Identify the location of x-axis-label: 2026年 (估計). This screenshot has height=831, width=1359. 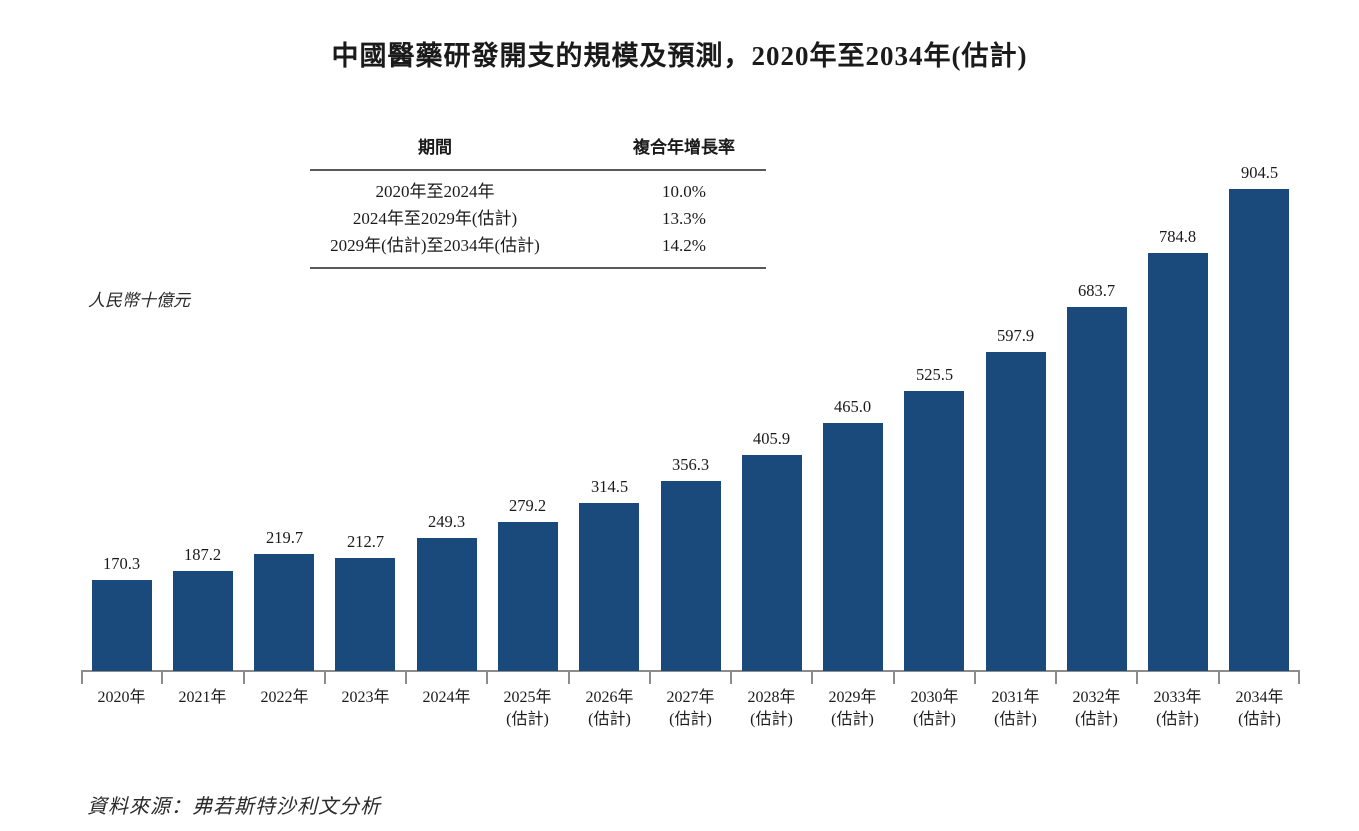
(609, 709).